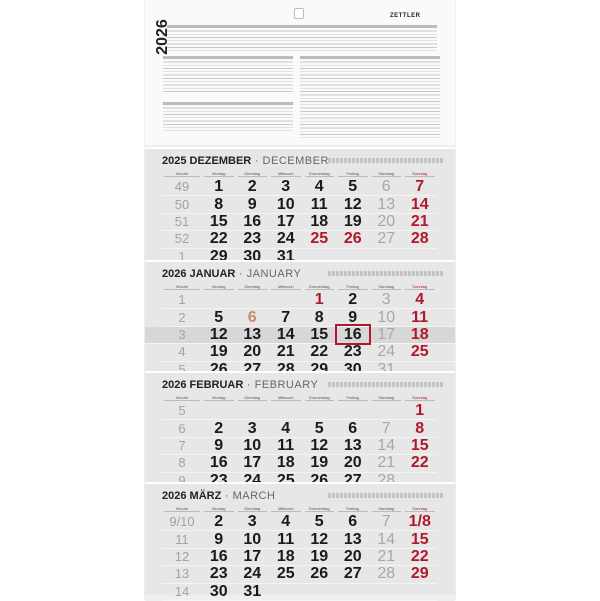 The image size is (600, 601). What do you see at coordinates (182, 204) in the screenshot?
I see `week-number: 50` at bounding box center [182, 204].